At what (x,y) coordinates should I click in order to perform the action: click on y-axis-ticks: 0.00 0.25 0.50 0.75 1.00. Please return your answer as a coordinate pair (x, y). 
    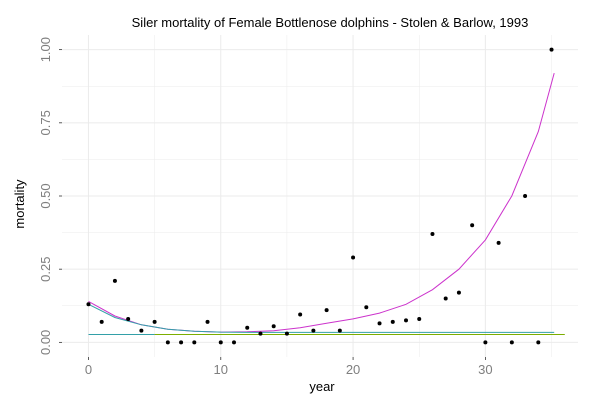
    Looking at the image, I should click on (50, 196).